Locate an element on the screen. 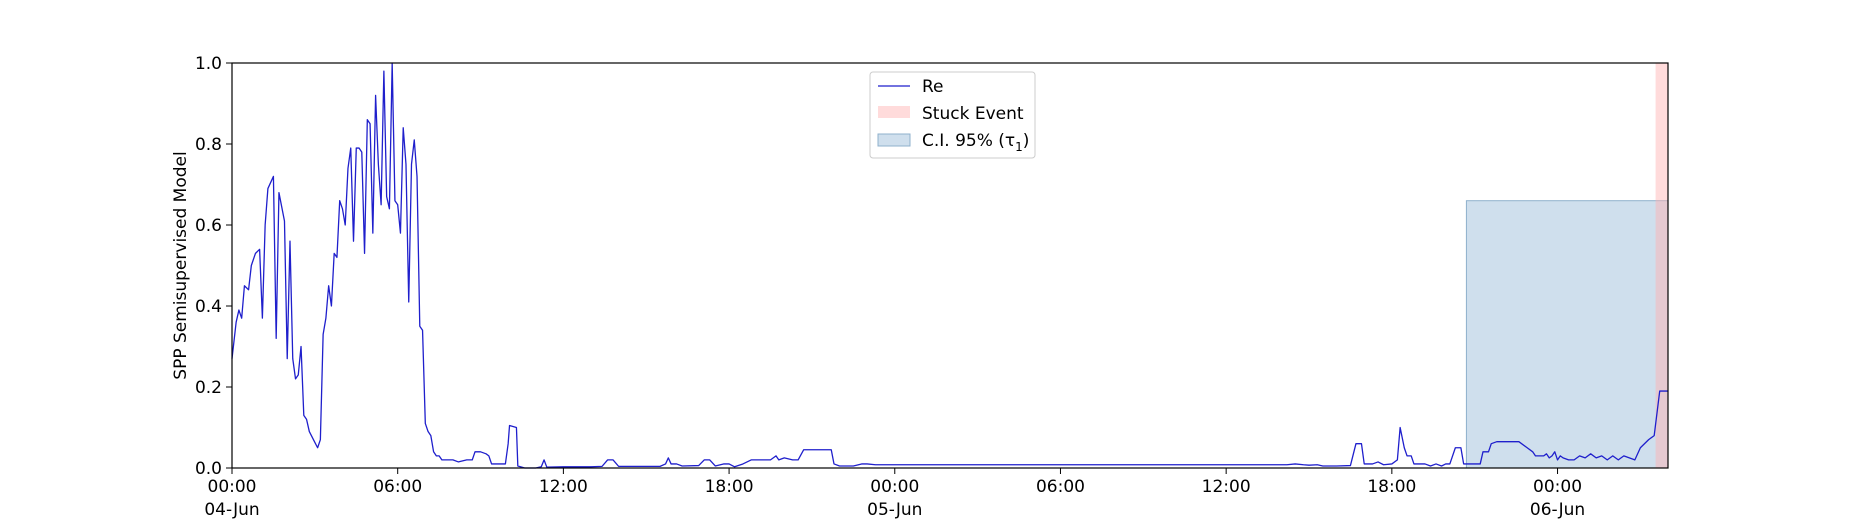 The width and height of the screenshot is (1850, 525). y-tick-label: 0.4 is located at coordinates (208, 307).